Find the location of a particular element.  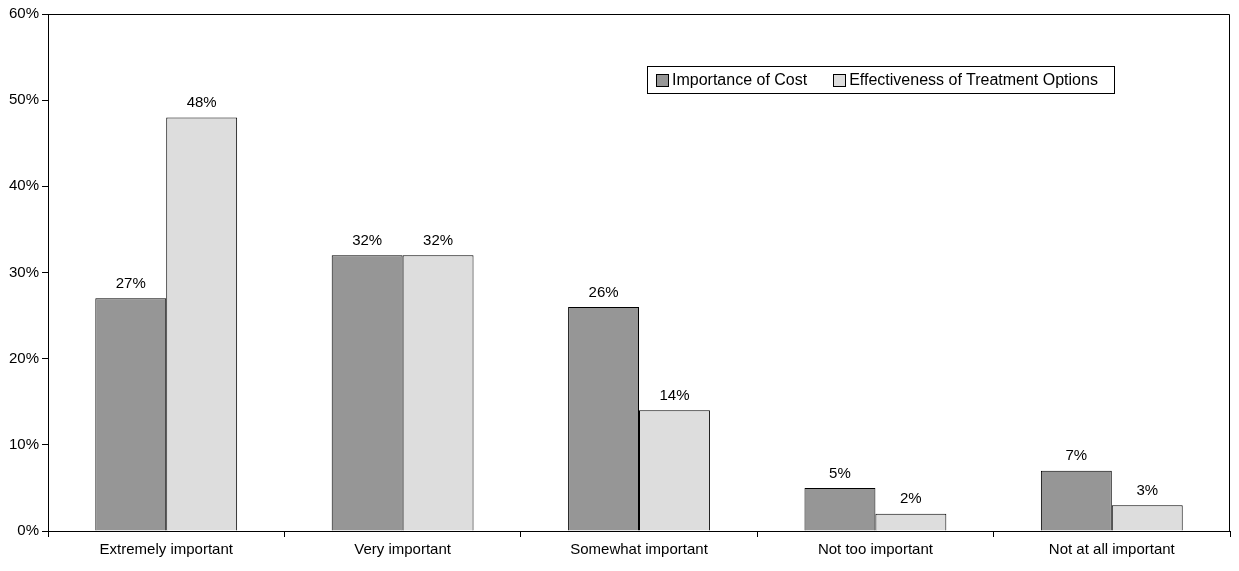

y-tick-label: 20% is located at coordinates (24, 357).